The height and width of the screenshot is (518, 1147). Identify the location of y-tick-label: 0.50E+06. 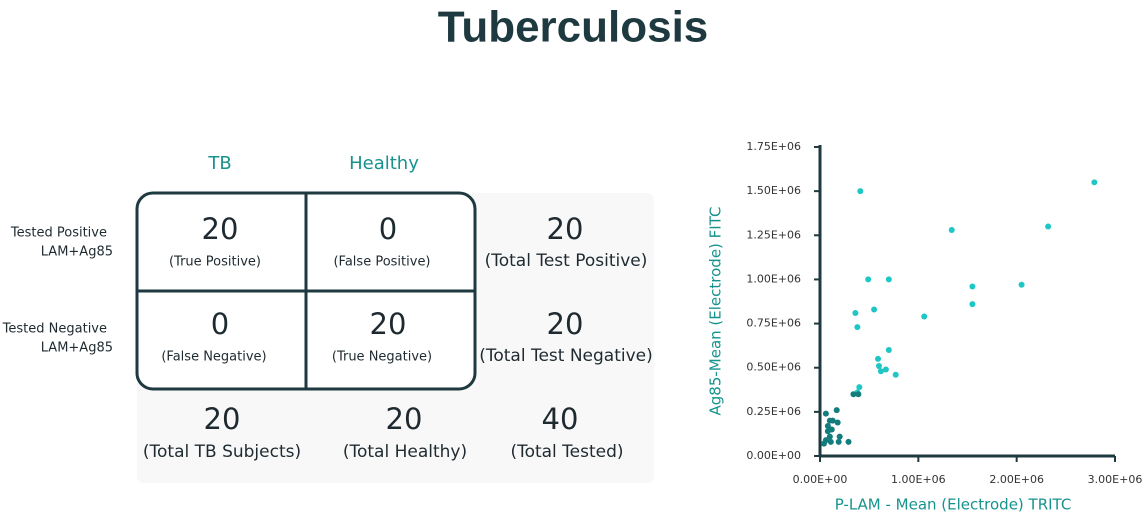
(773, 367).